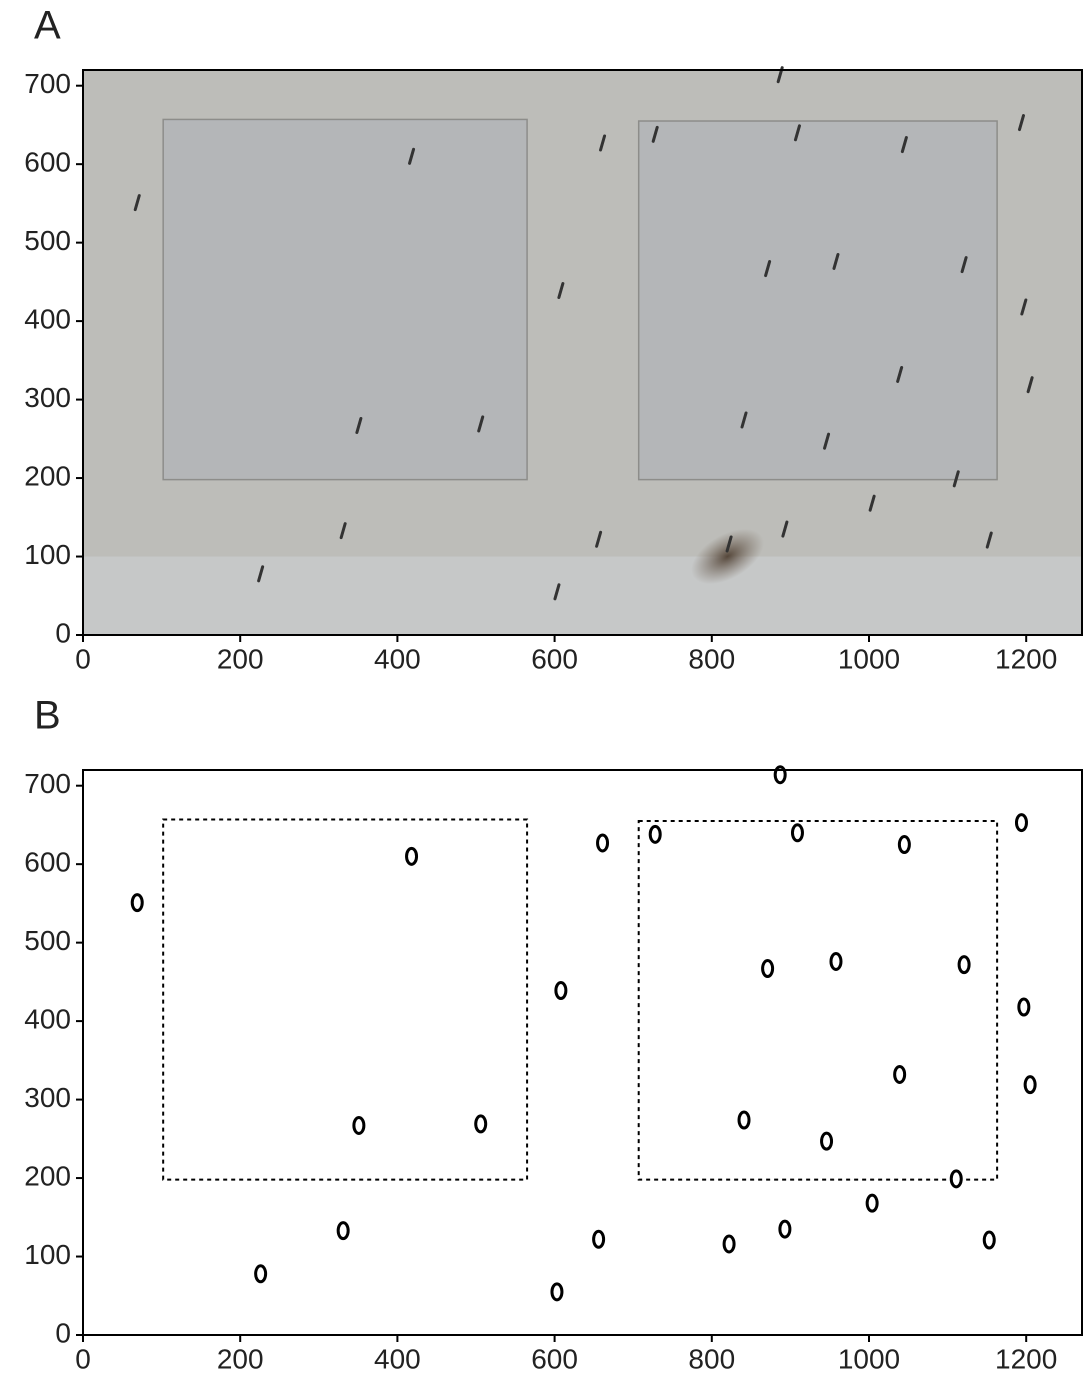 The height and width of the screenshot is (1381, 1083). Describe the element at coordinates (582, 595) in the screenshot. I see `photo-floor` at that location.